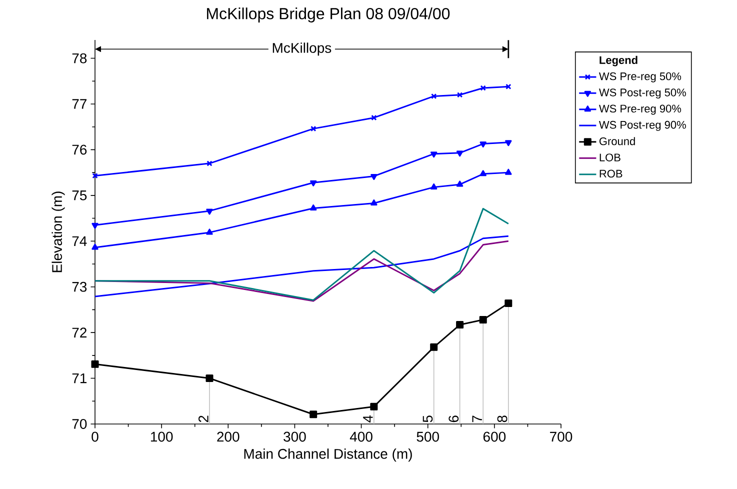 This screenshot has width=737, height=489. Describe the element at coordinates (58, 232) in the screenshot. I see `y-axis-title: Elevation (m)` at that location.